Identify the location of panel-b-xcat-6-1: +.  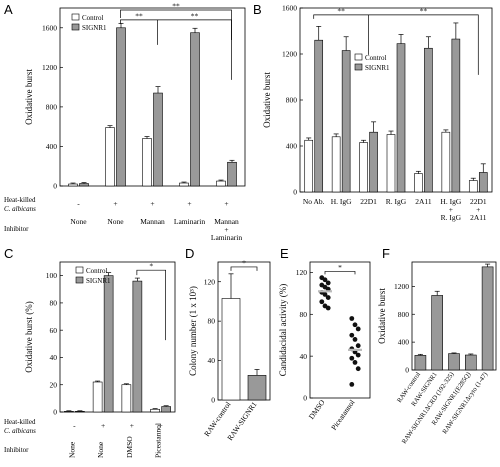
(478, 209).